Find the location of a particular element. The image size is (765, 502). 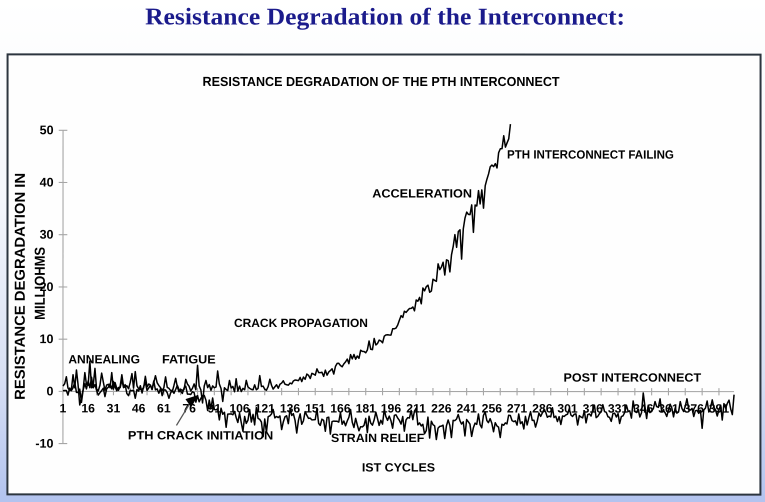

svg-text: 16 is located at coordinates (88, 408).